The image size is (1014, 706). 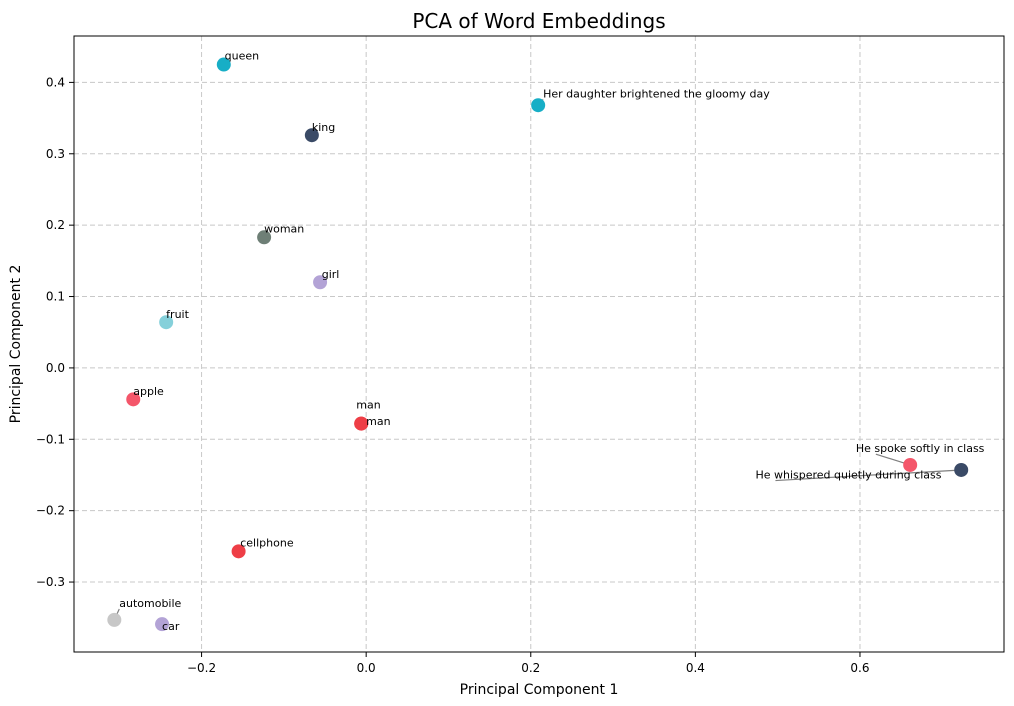 I want to click on point-label: woman, so click(x=284, y=228).